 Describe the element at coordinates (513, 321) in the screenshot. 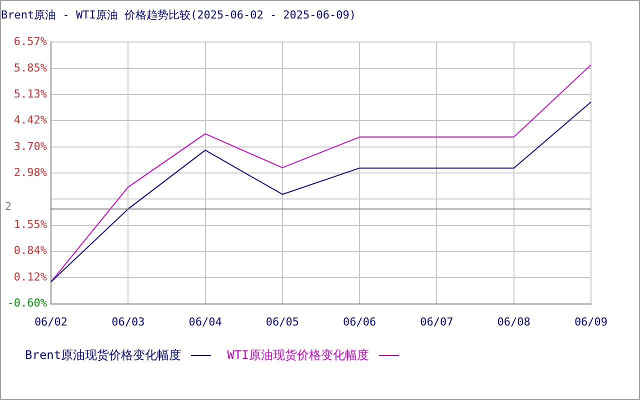

I see `x-tick-label: 06/08` at that location.